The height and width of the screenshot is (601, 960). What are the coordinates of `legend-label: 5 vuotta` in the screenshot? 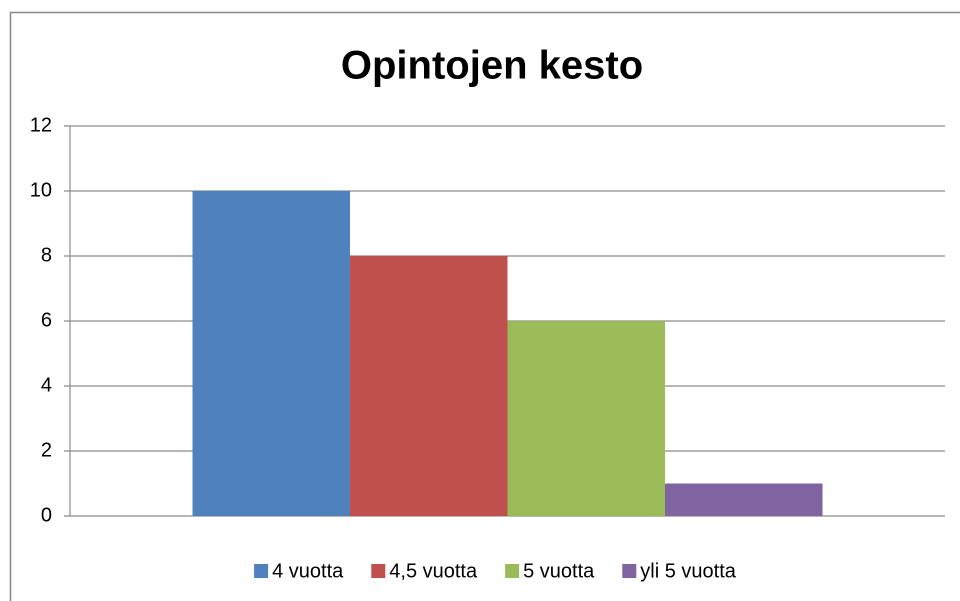 It's located at (559, 571).